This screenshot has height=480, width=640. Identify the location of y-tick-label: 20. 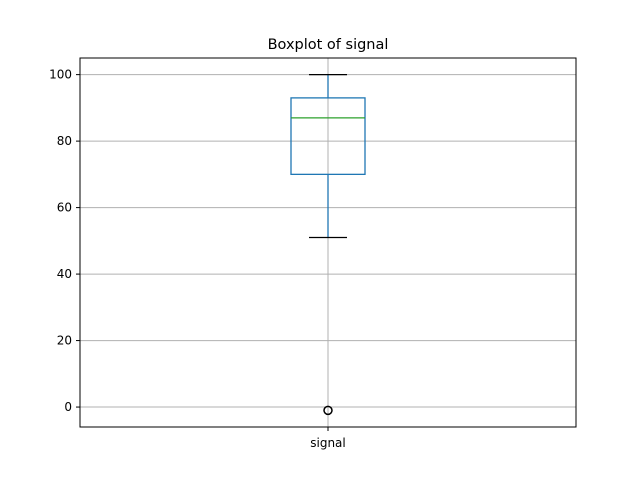
(64, 341).